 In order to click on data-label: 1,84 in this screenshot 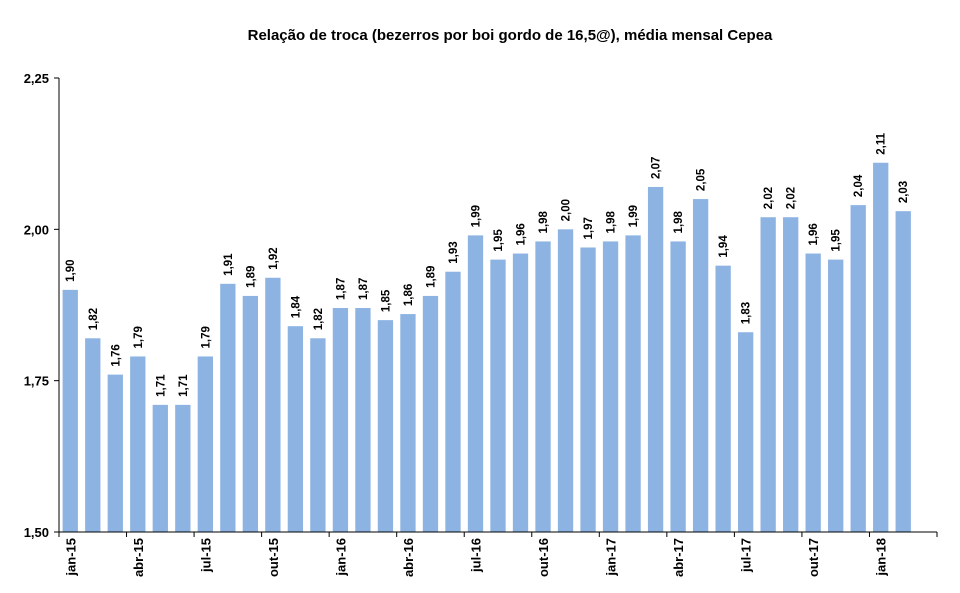, I will do `click(296, 306)`.